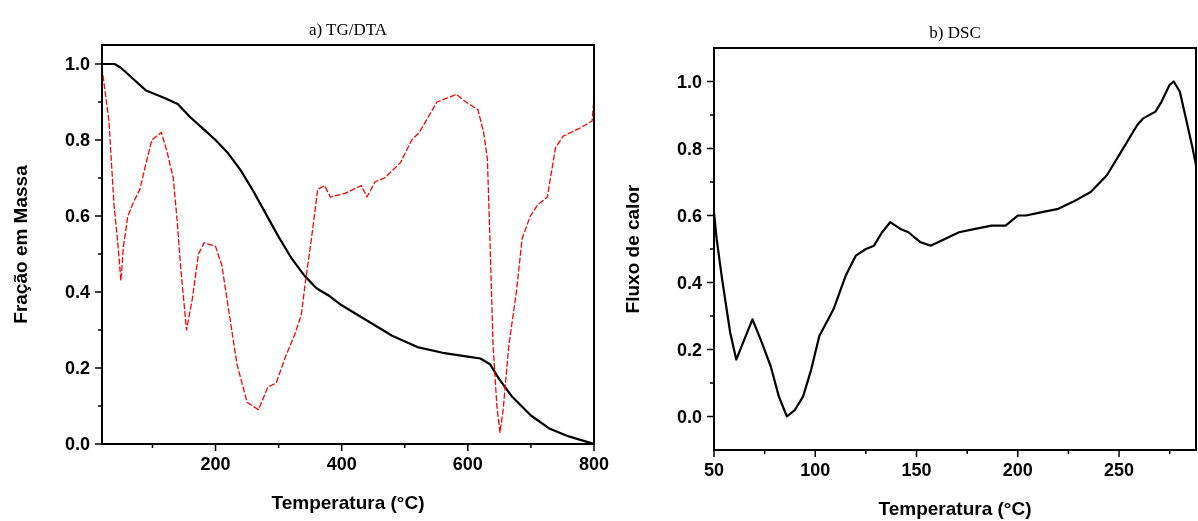 The image size is (1198, 521). Describe the element at coordinates (632, 248) in the screenshot. I see `y-axis-title: Fluxo de calor` at that location.